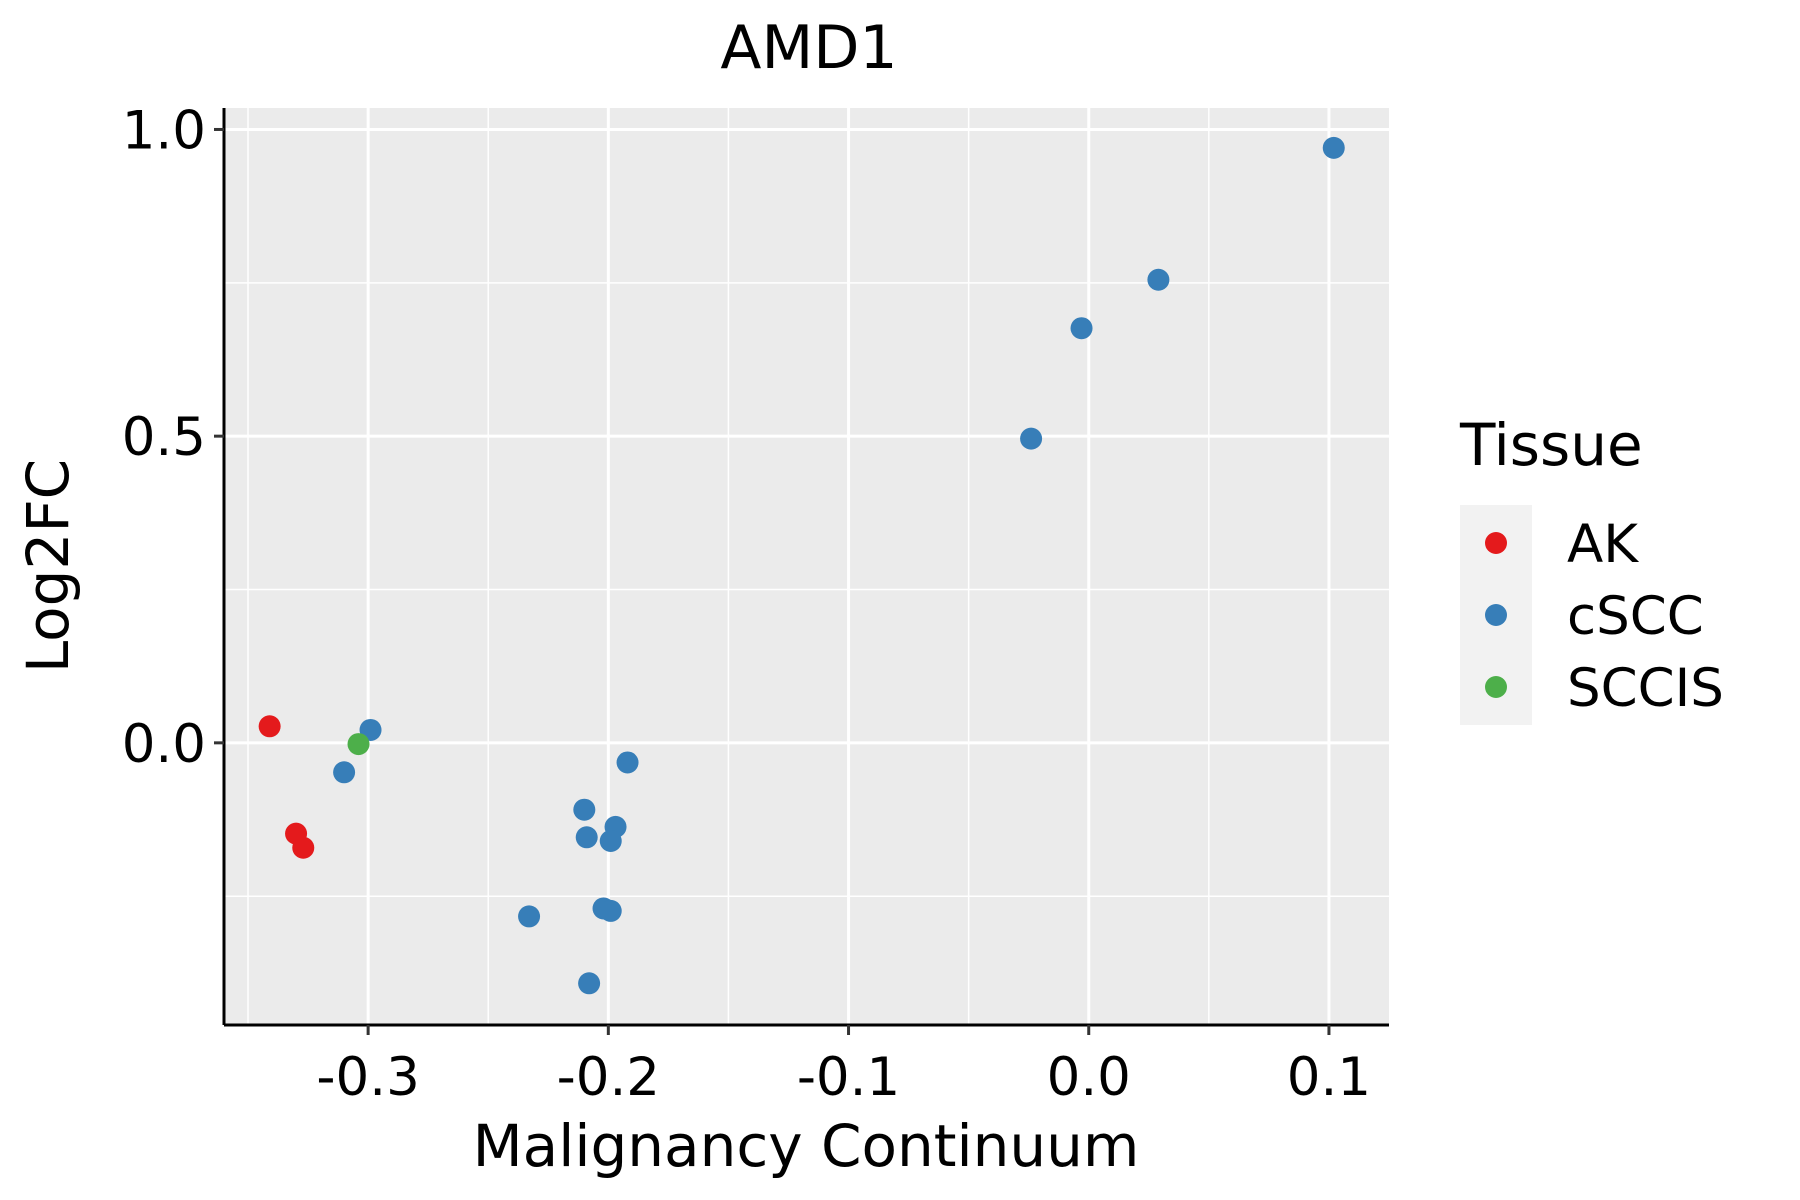 Image resolution: width=1800 pixels, height=1200 pixels. Describe the element at coordinates (358, 744) in the screenshot. I see `point-sccis` at that location.